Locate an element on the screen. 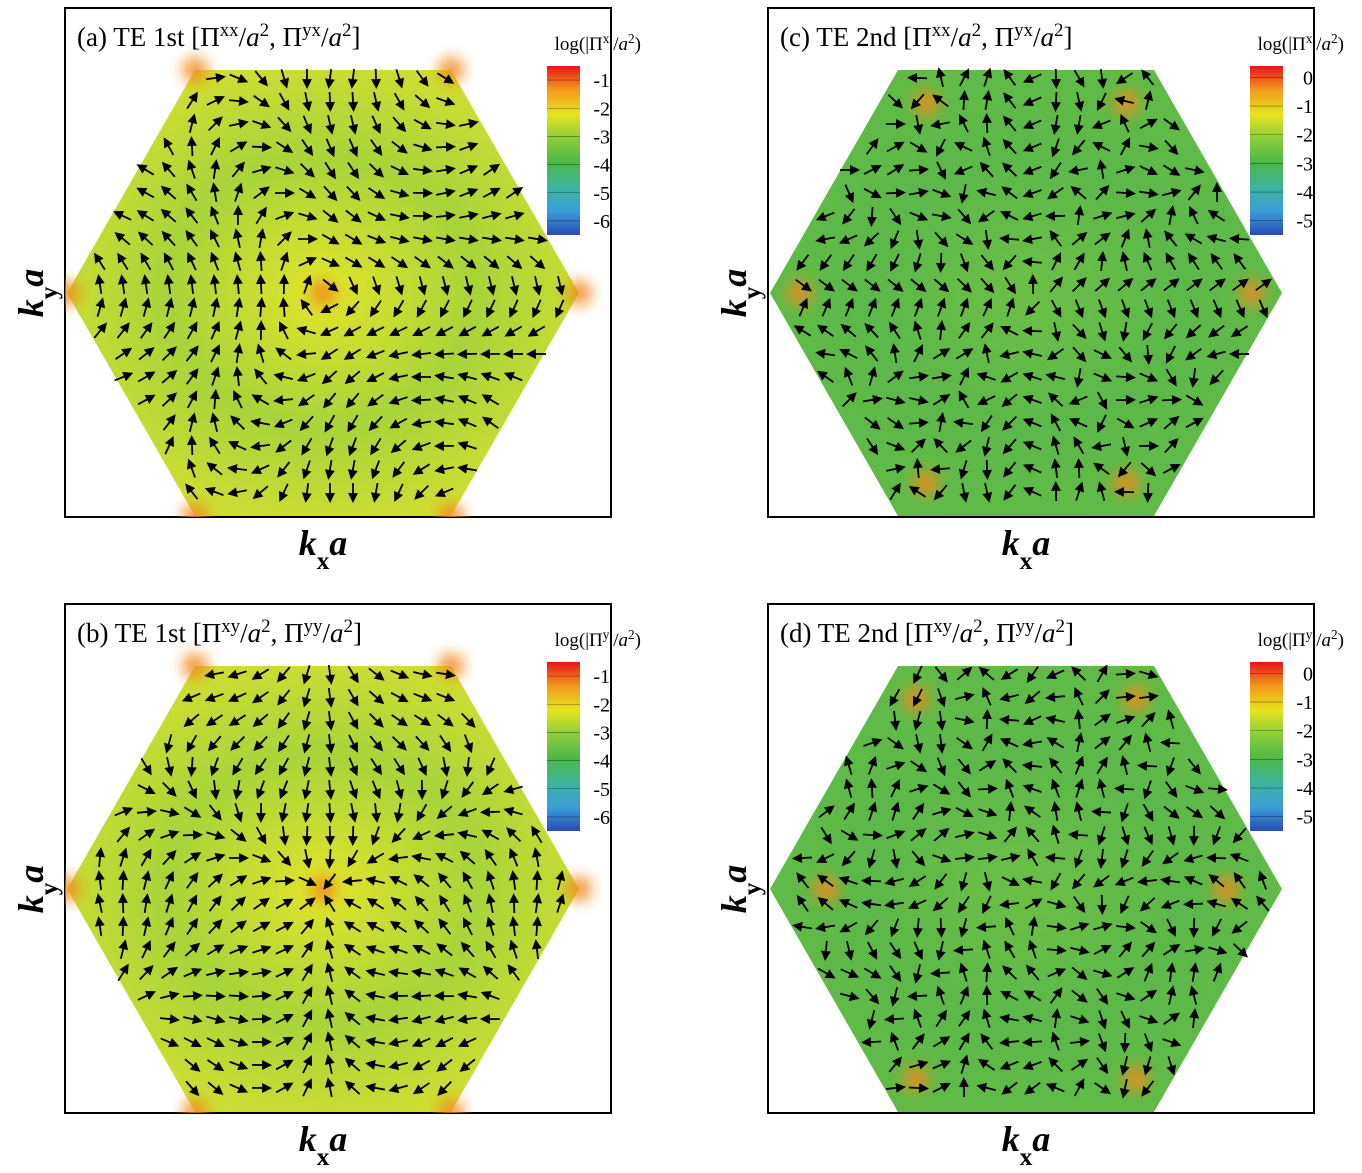 The height and width of the screenshot is (1173, 1362). colorbar-tick-label: -2 is located at coordinates (1304, 732).